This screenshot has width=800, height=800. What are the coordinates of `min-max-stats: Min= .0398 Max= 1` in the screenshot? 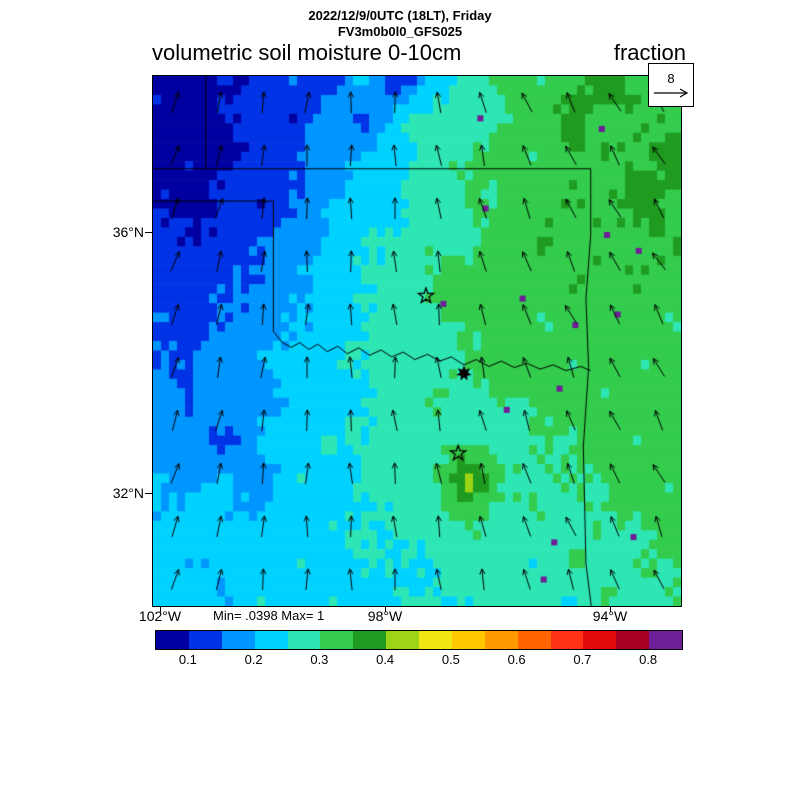 It's located at (269, 615).